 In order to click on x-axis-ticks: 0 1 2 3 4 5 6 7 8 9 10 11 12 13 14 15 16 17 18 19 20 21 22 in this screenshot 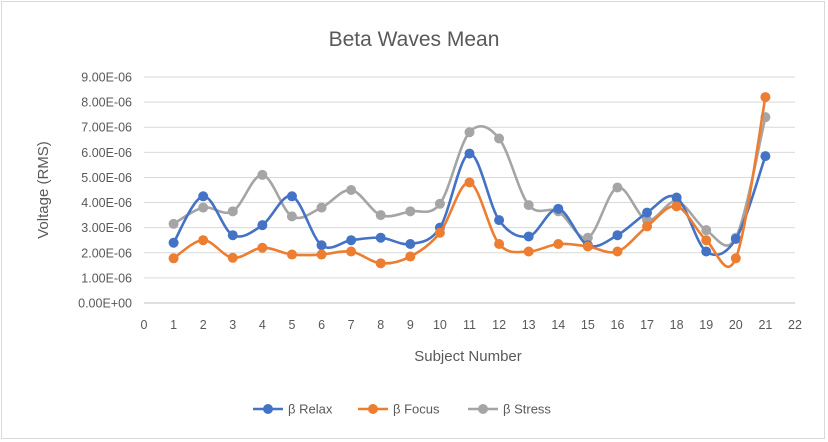, I will do `click(471, 325)`.